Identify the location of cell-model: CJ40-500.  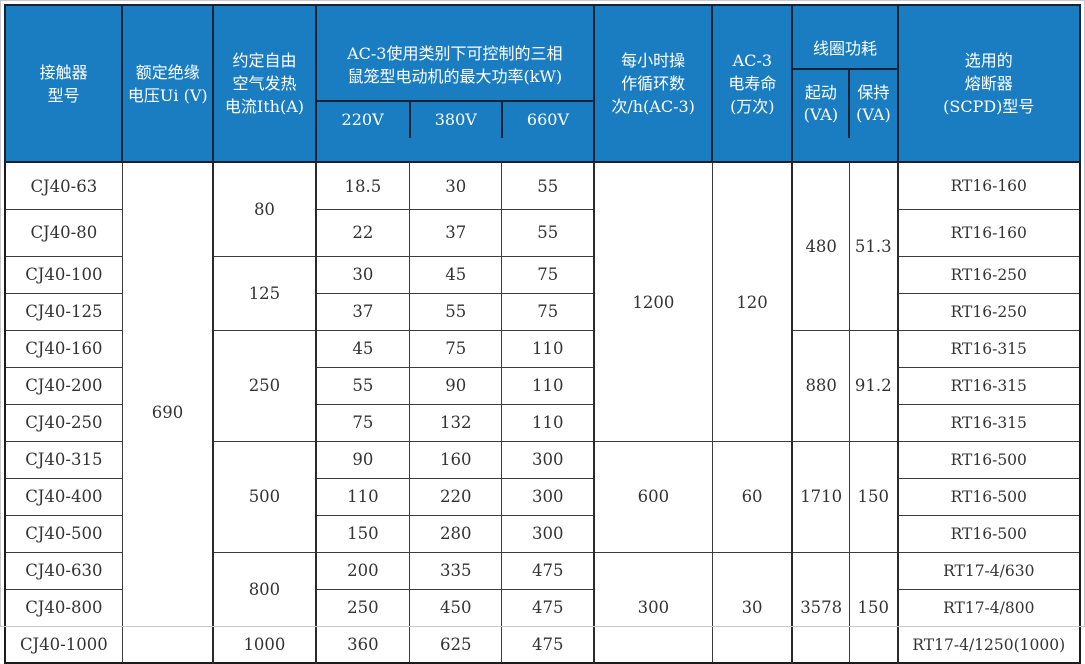
(63, 533).